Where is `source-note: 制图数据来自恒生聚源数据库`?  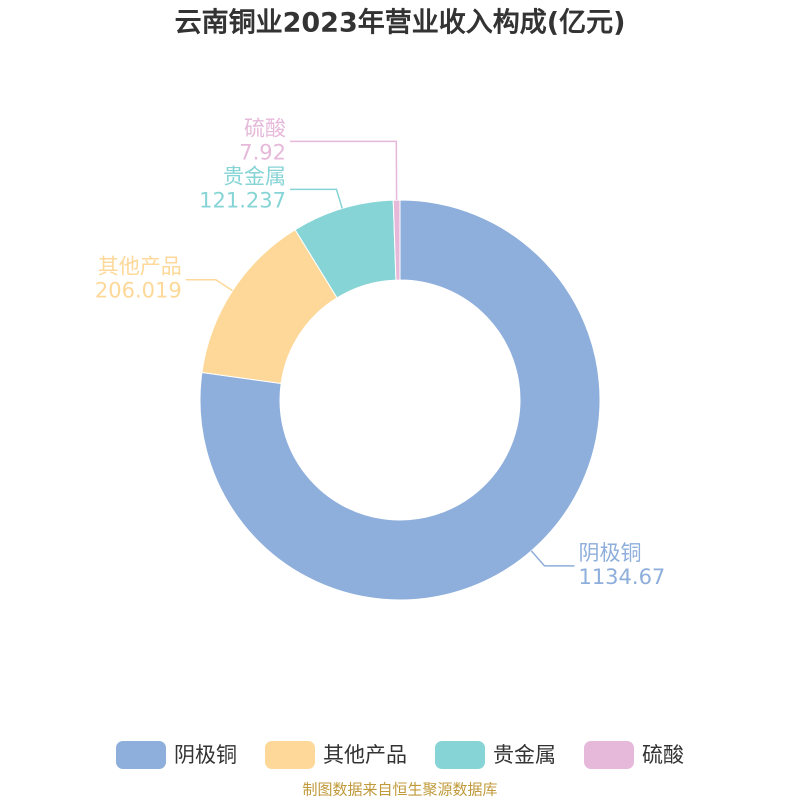
source-note: 制图数据来自恒生聚源数据库 is located at coordinates (399, 790).